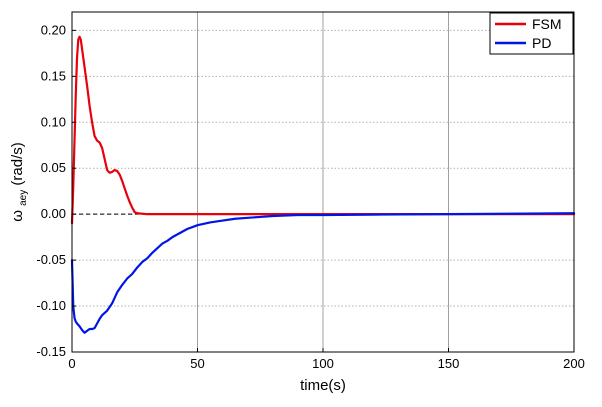 The image size is (602, 407). I want to click on y-tick-label: 0.20, so click(53, 29).